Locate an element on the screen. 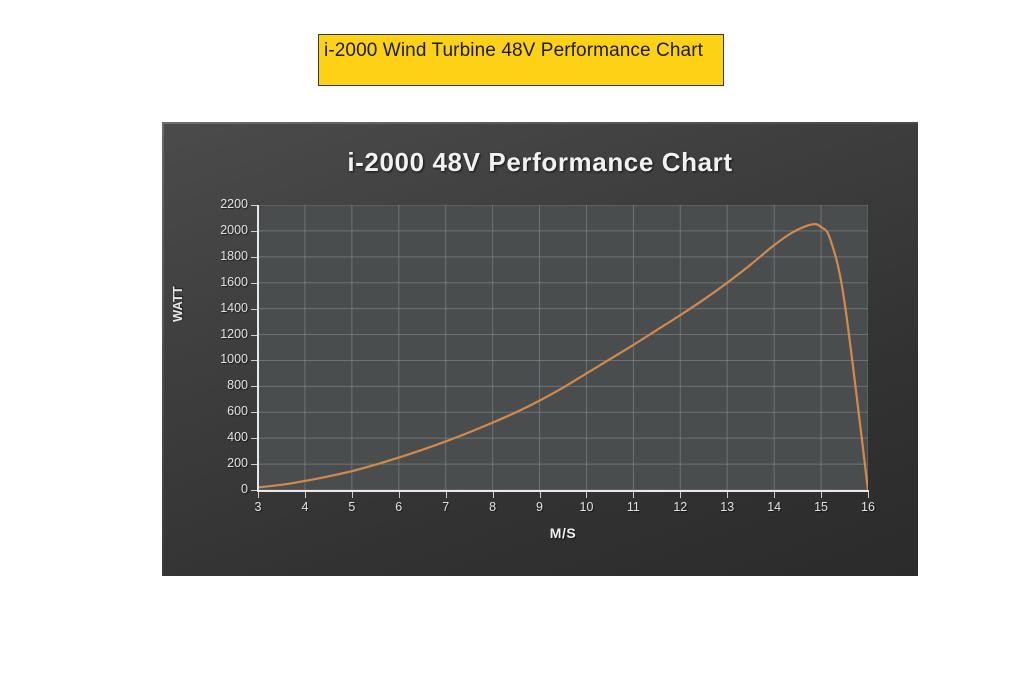 This screenshot has width=1017, height=681. y-tick-label: 200 is located at coordinates (237, 463).